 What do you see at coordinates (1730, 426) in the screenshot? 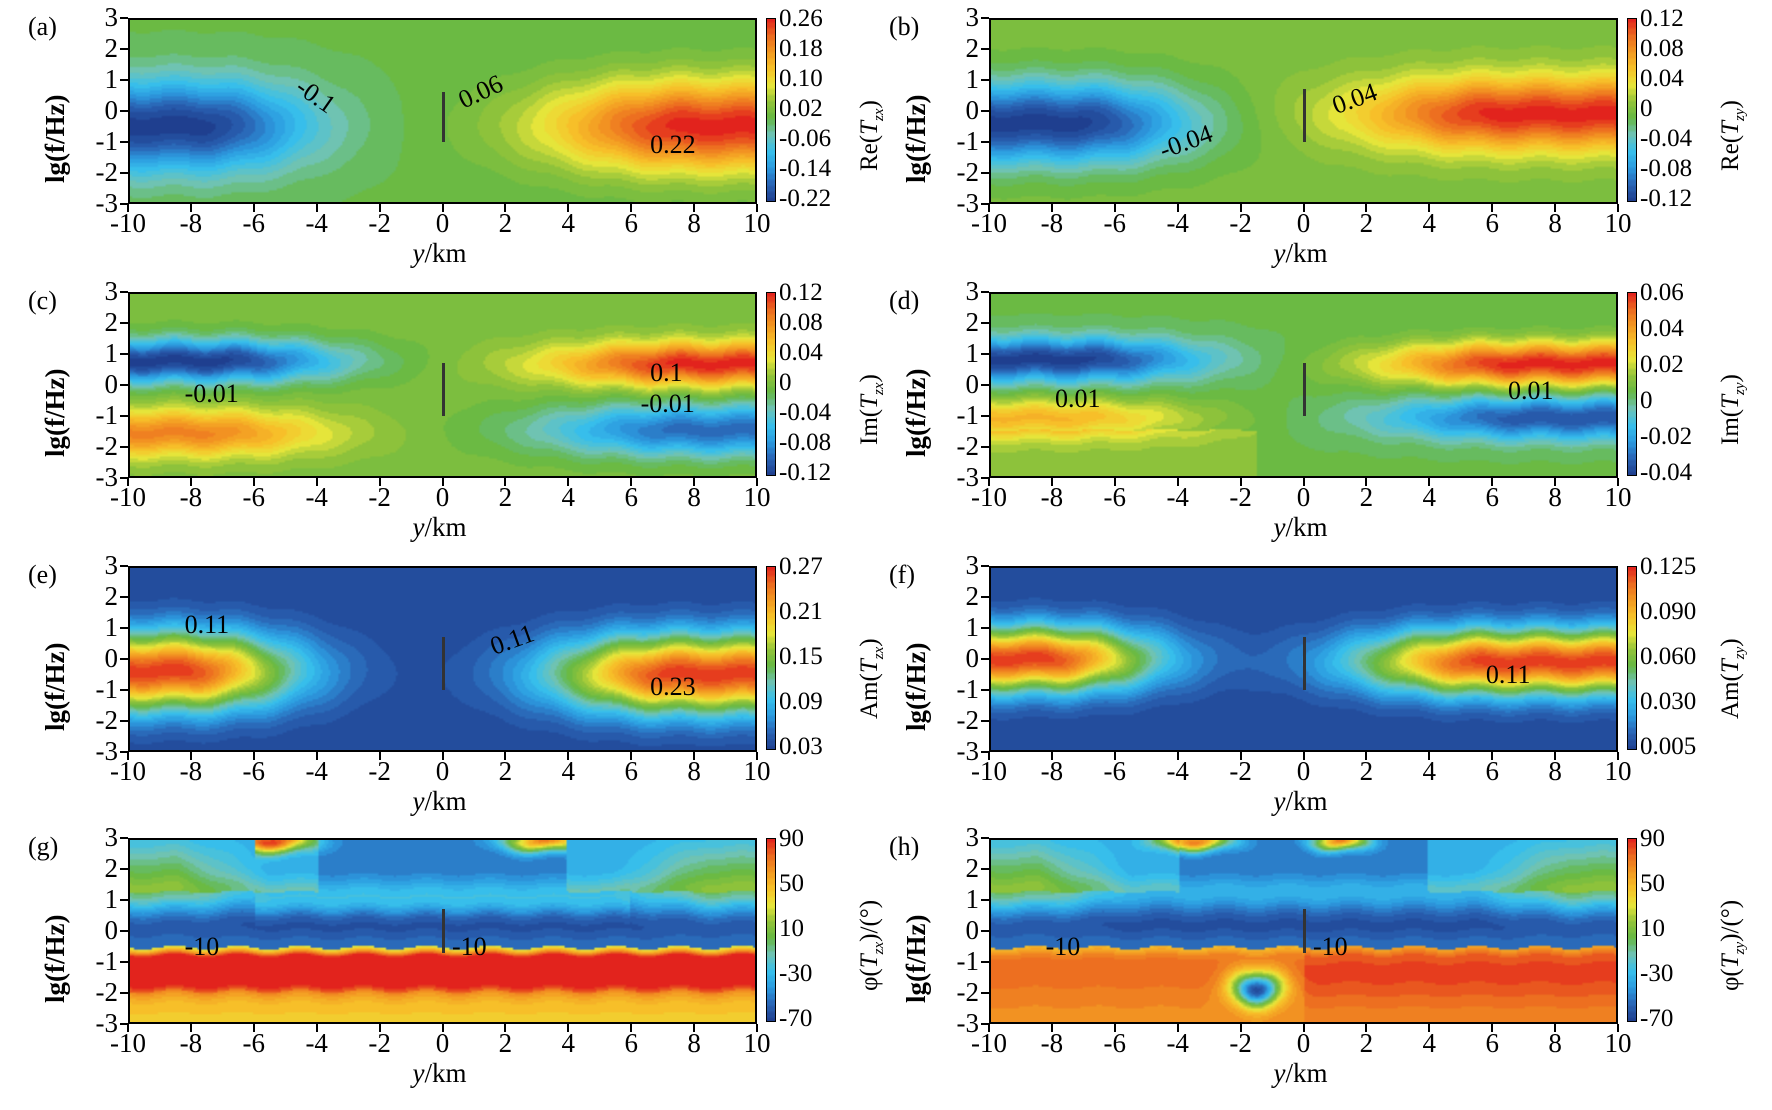
I see `colorbar-label-prefix: Im(` at bounding box center [1730, 426].